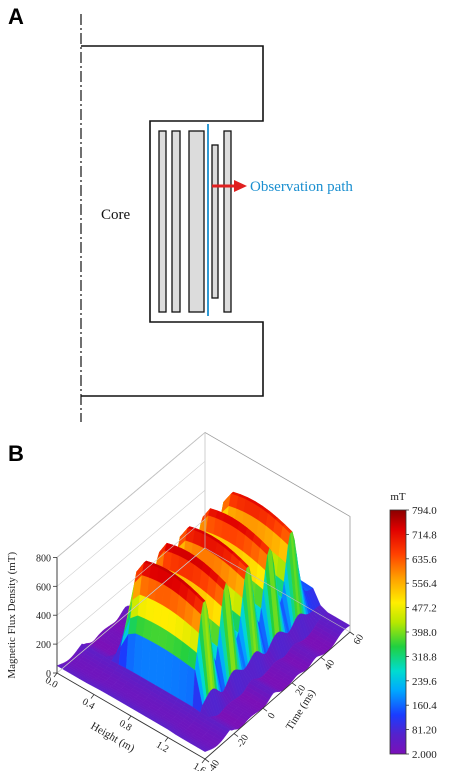 This screenshot has height=771, width=457. I want to click on z-tick-label: 600, so click(43, 587).